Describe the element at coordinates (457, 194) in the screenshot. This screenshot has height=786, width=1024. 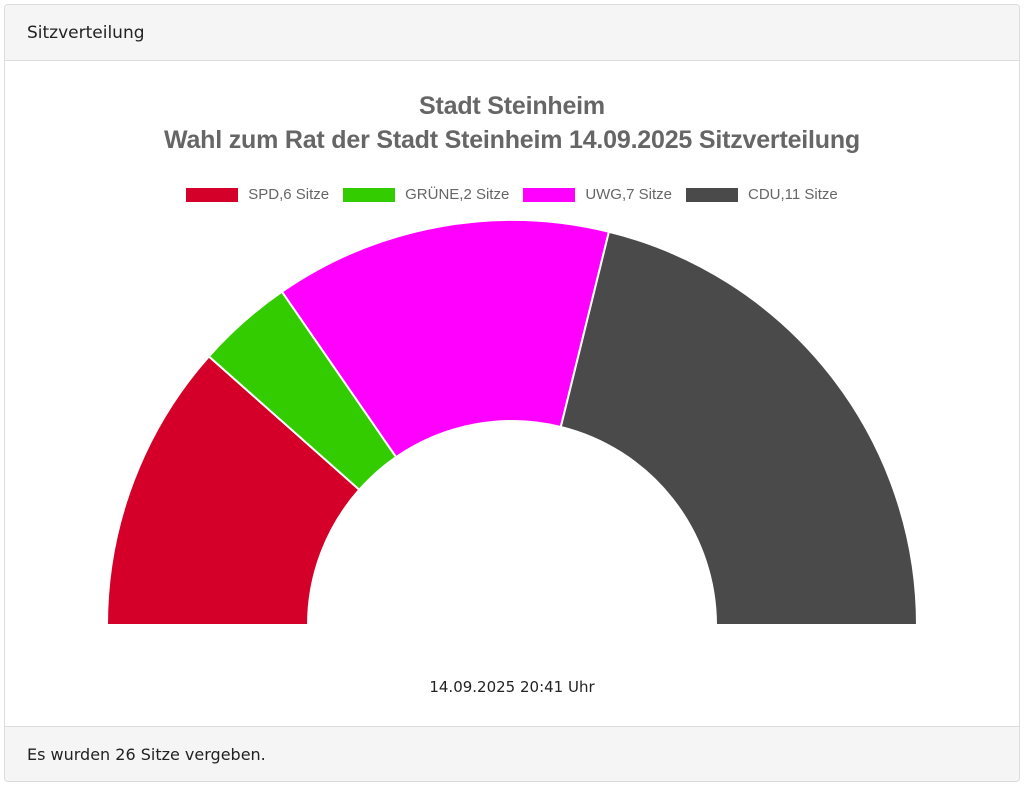
I see `legend-label: GRÜNE,2 Sitze` at that location.